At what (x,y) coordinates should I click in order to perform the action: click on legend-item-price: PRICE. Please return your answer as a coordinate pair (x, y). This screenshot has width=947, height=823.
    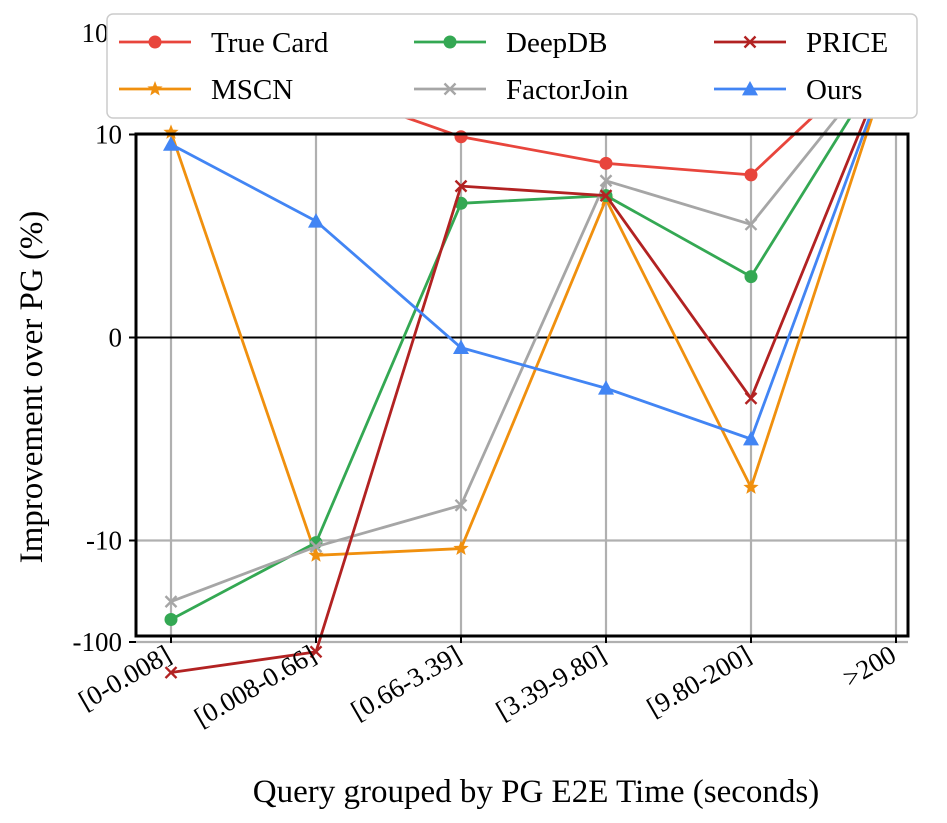
    Looking at the image, I should click on (801, 43).